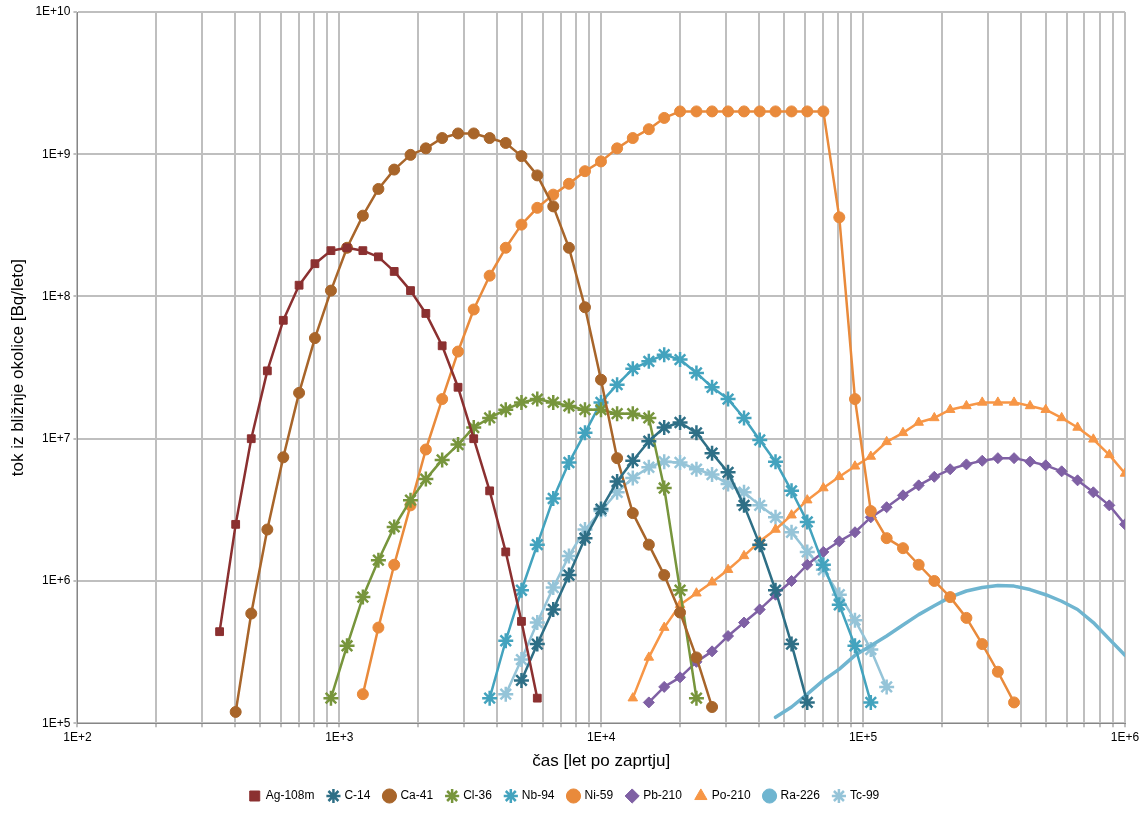  I want to click on x-tick-label: 1E+5, so click(863, 736).